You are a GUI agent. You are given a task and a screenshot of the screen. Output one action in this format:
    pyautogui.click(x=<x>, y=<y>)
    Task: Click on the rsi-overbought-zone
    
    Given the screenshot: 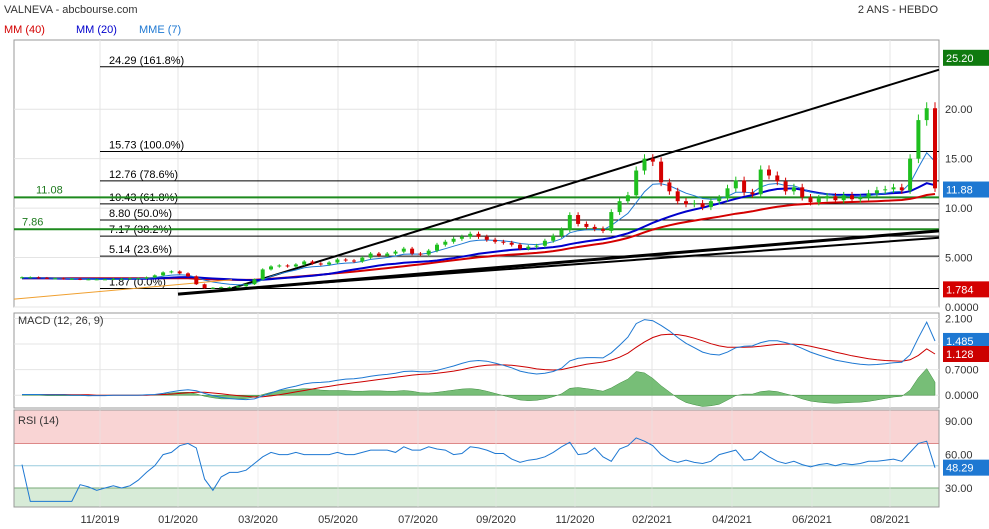 What is the action you would take?
    pyautogui.click(x=476, y=427)
    